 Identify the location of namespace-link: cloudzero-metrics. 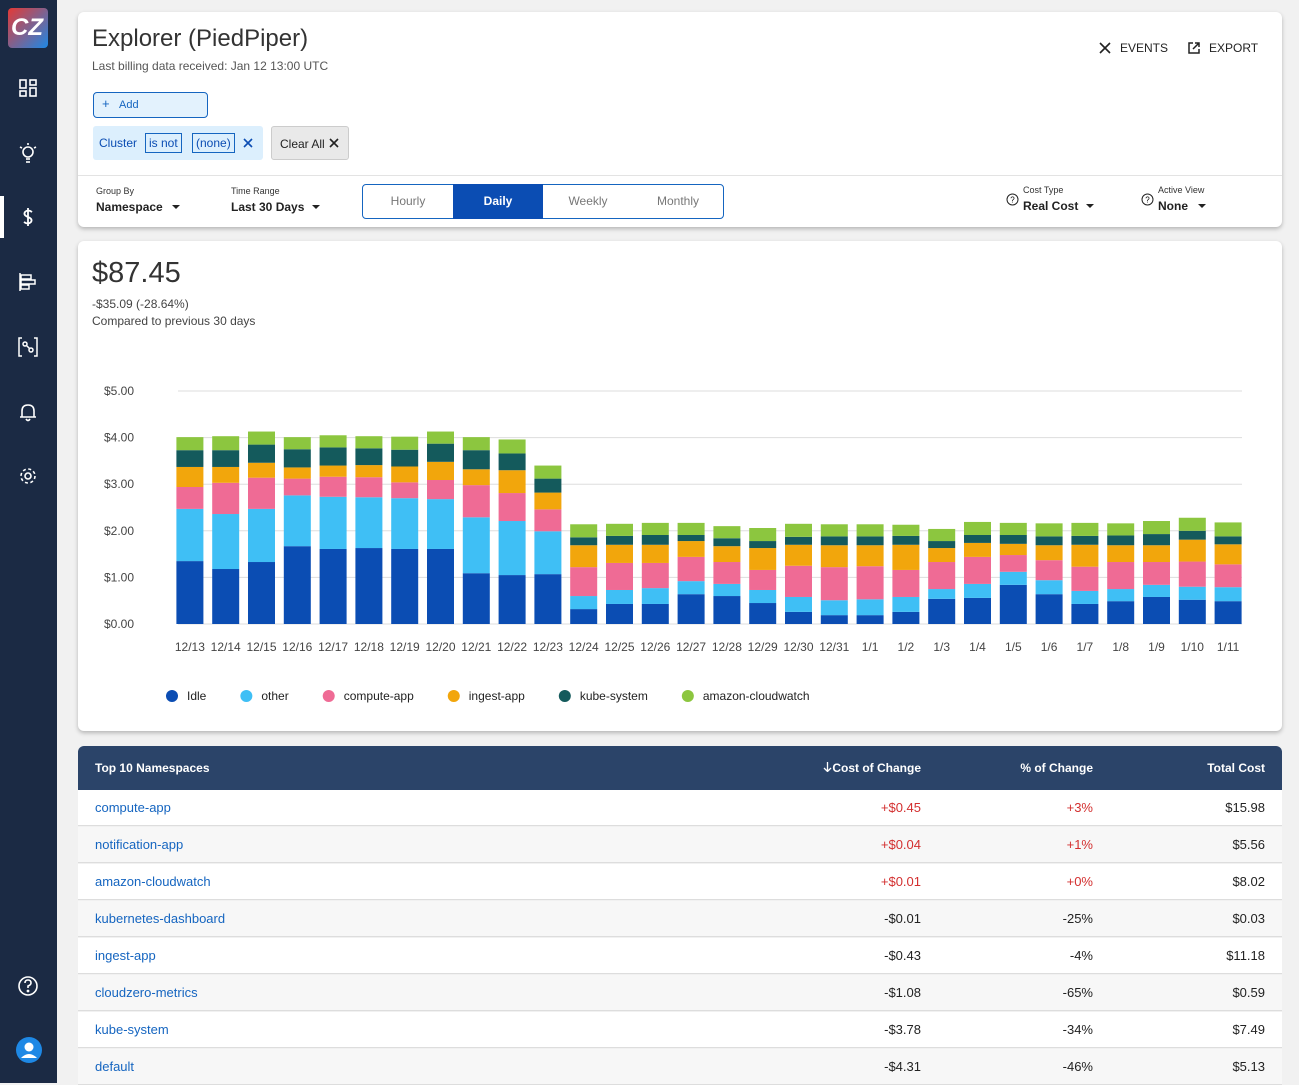
(398, 992).